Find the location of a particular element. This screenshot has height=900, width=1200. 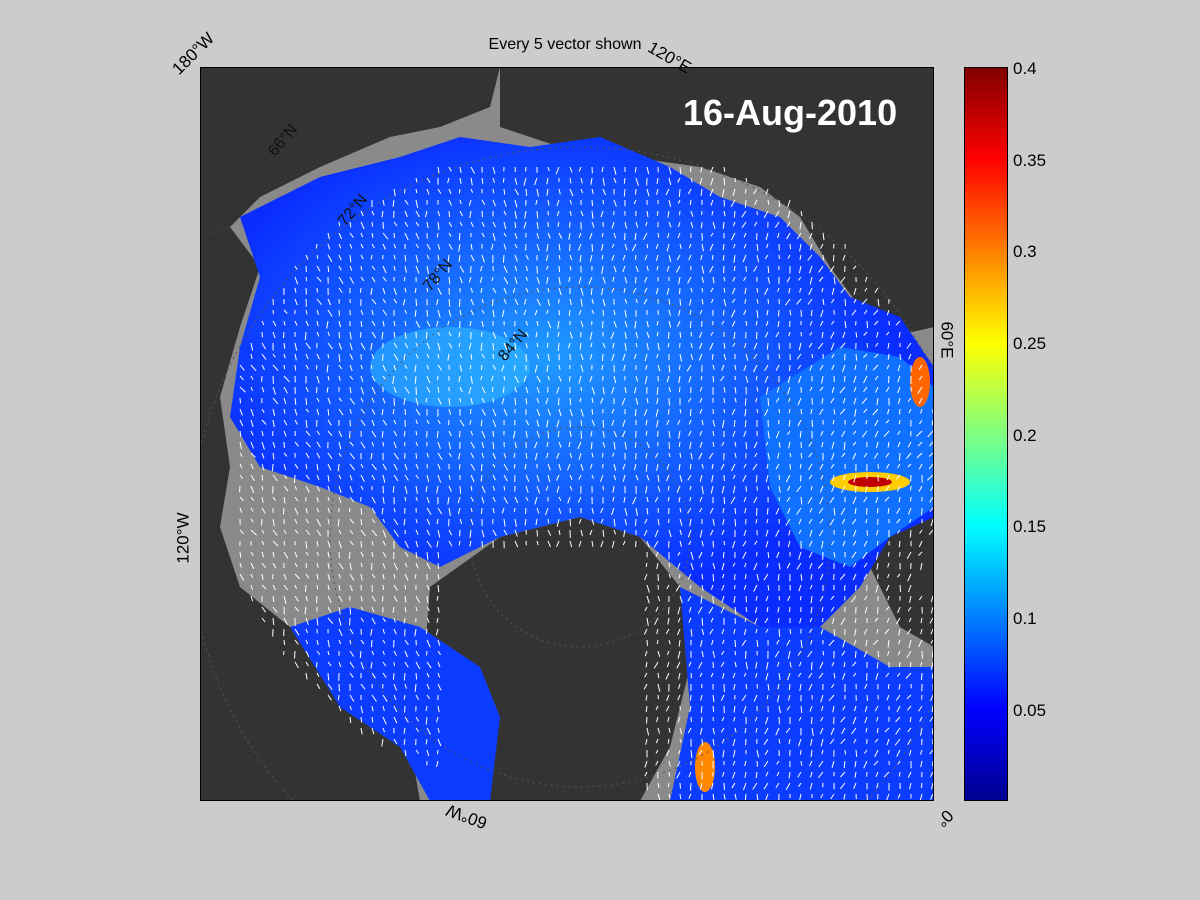

colorbar-tick: 0.05 is located at coordinates (1030, 710).